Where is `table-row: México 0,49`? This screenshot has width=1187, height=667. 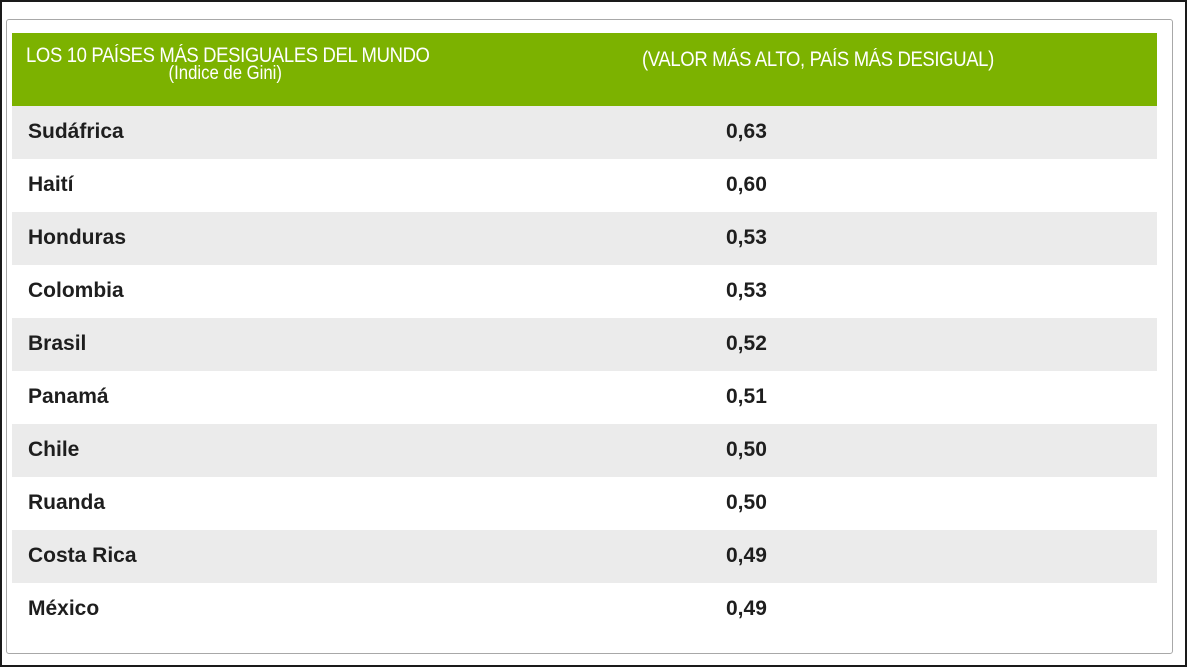
table-row: México 0,49 is located at coordinates (584, 609).